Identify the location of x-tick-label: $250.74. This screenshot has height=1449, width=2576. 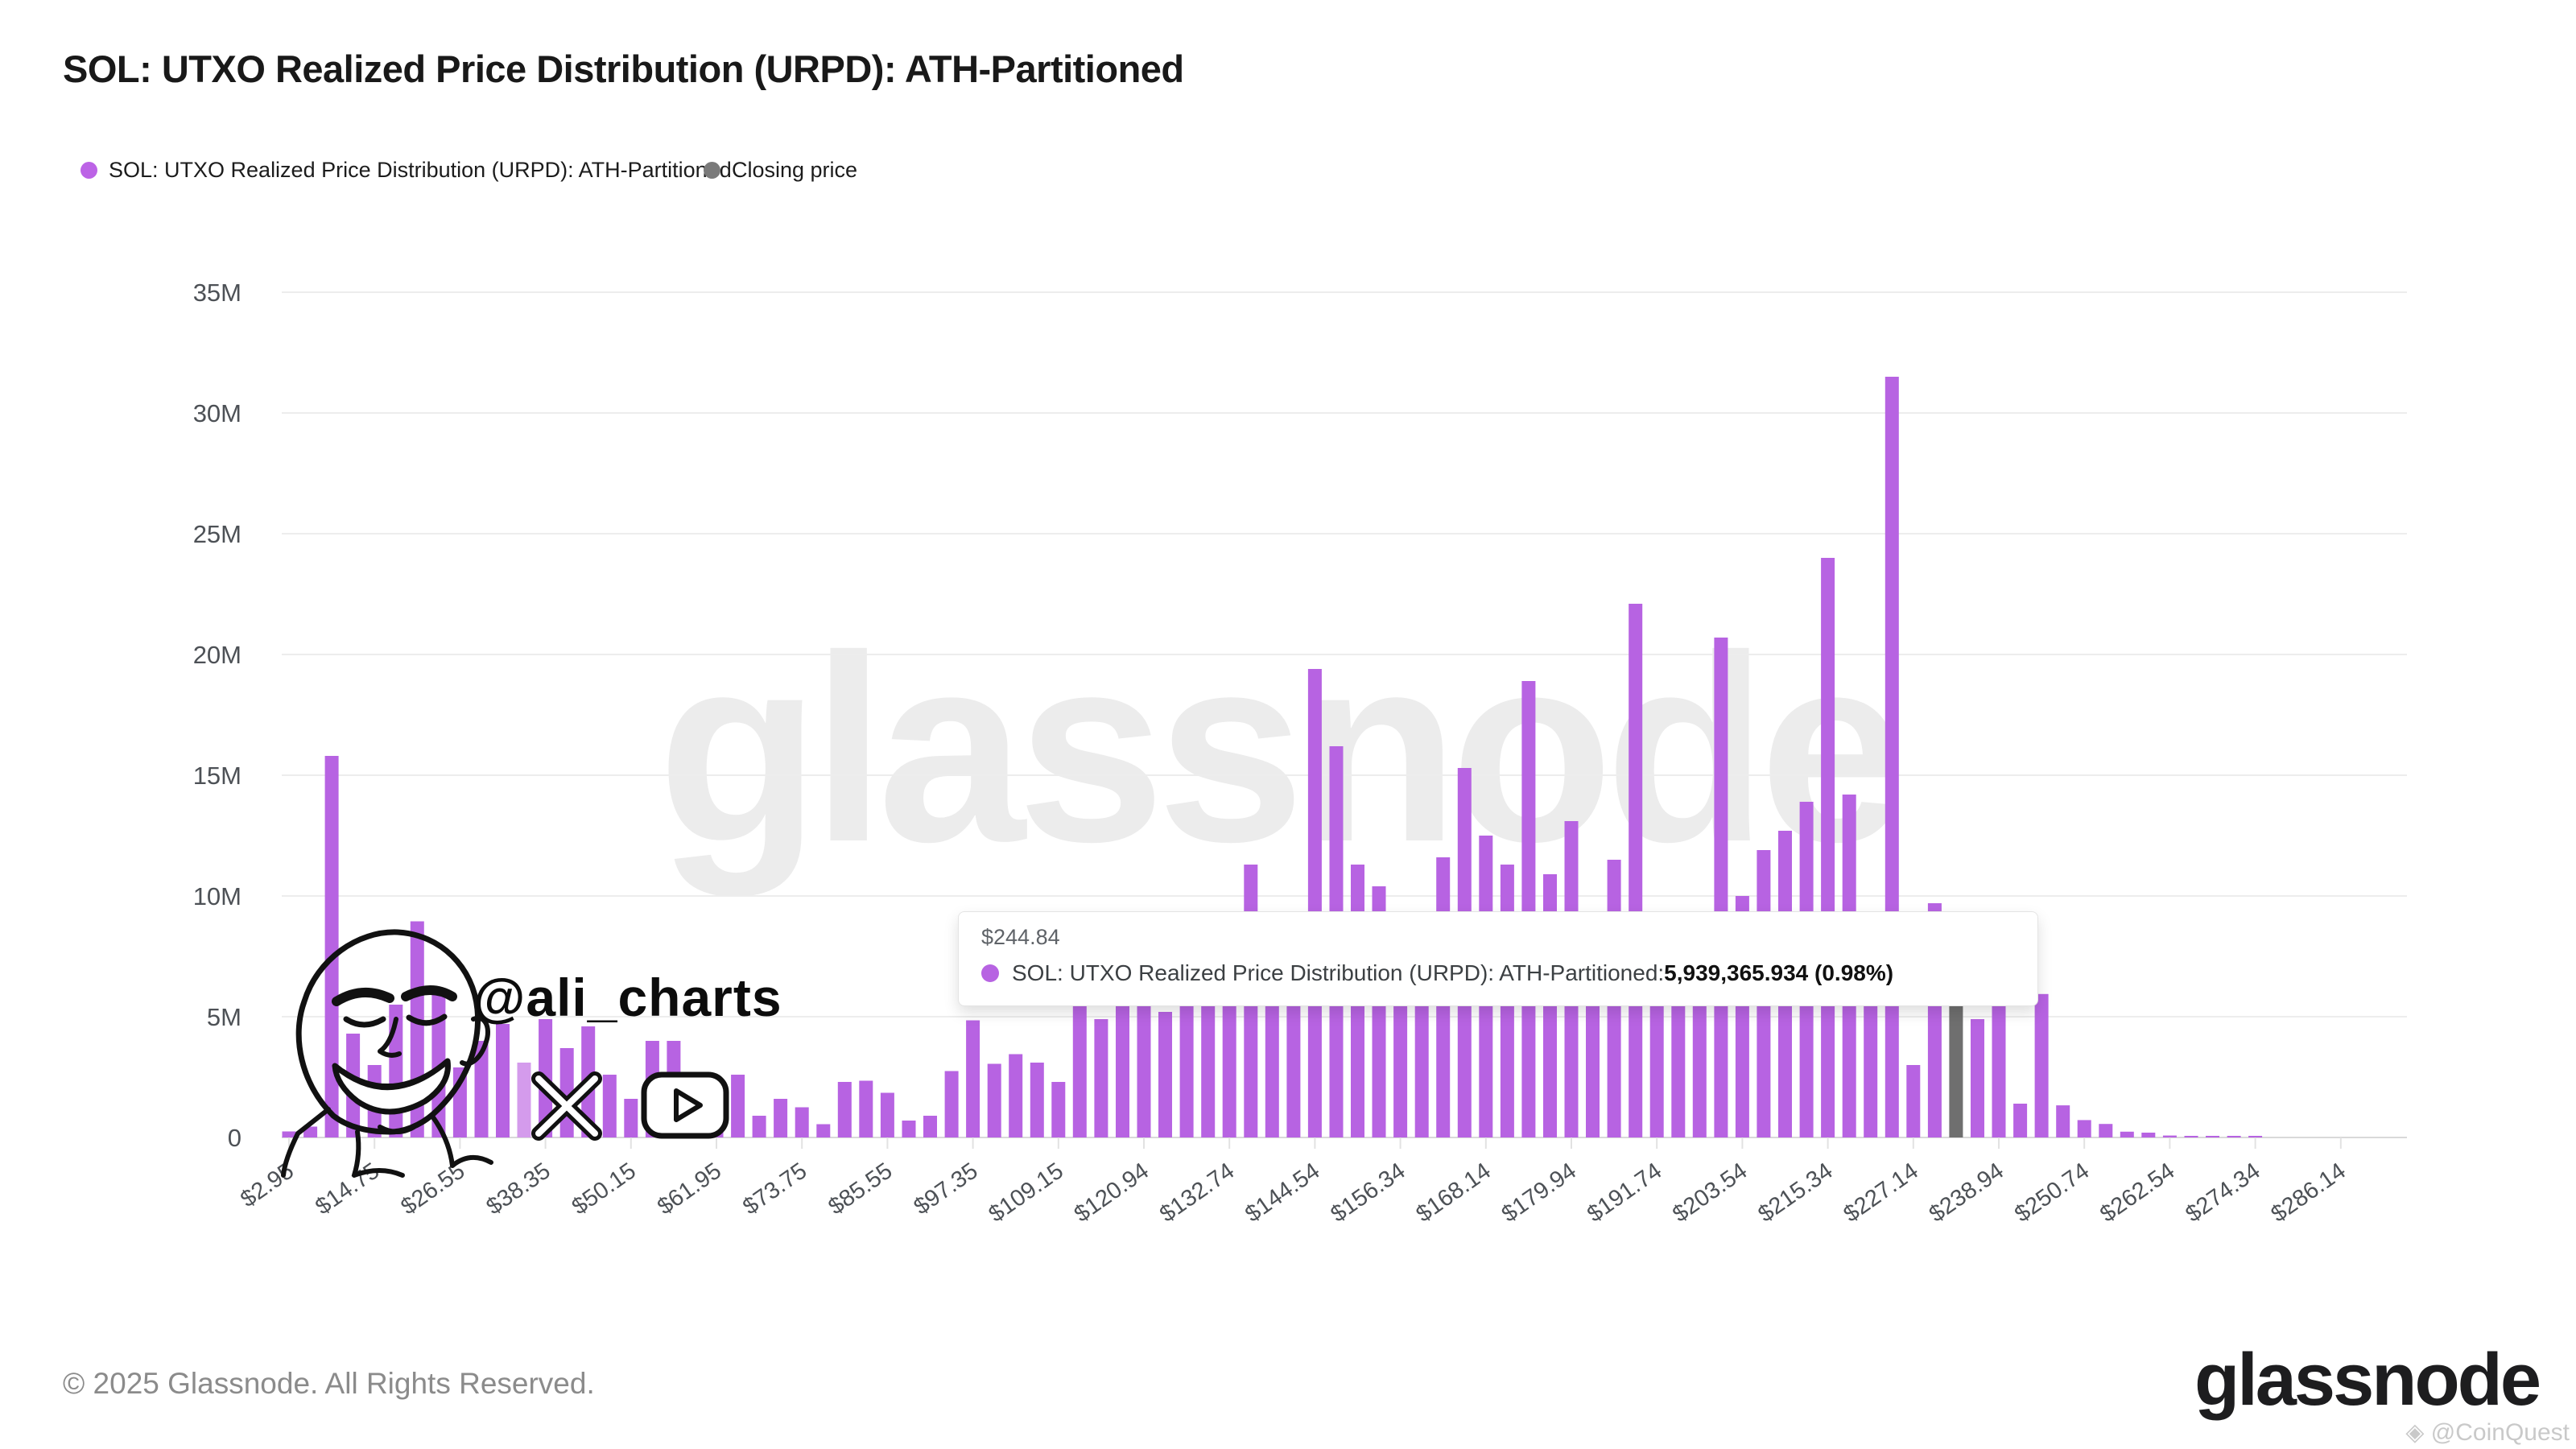
(2052, 1193).